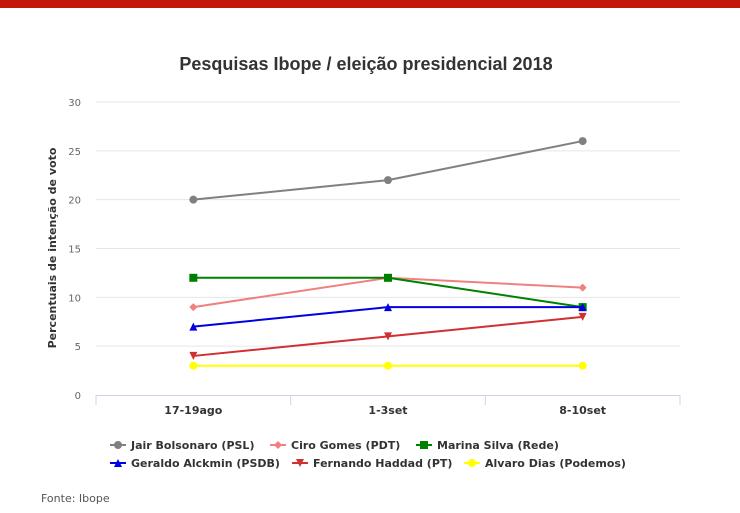 This screenshot has height=513, width=740. What do you see at coordinates (193, 410) in the screenshot?
I see `x-tick-label: 17-19ago` at bounding box center [193, 410].